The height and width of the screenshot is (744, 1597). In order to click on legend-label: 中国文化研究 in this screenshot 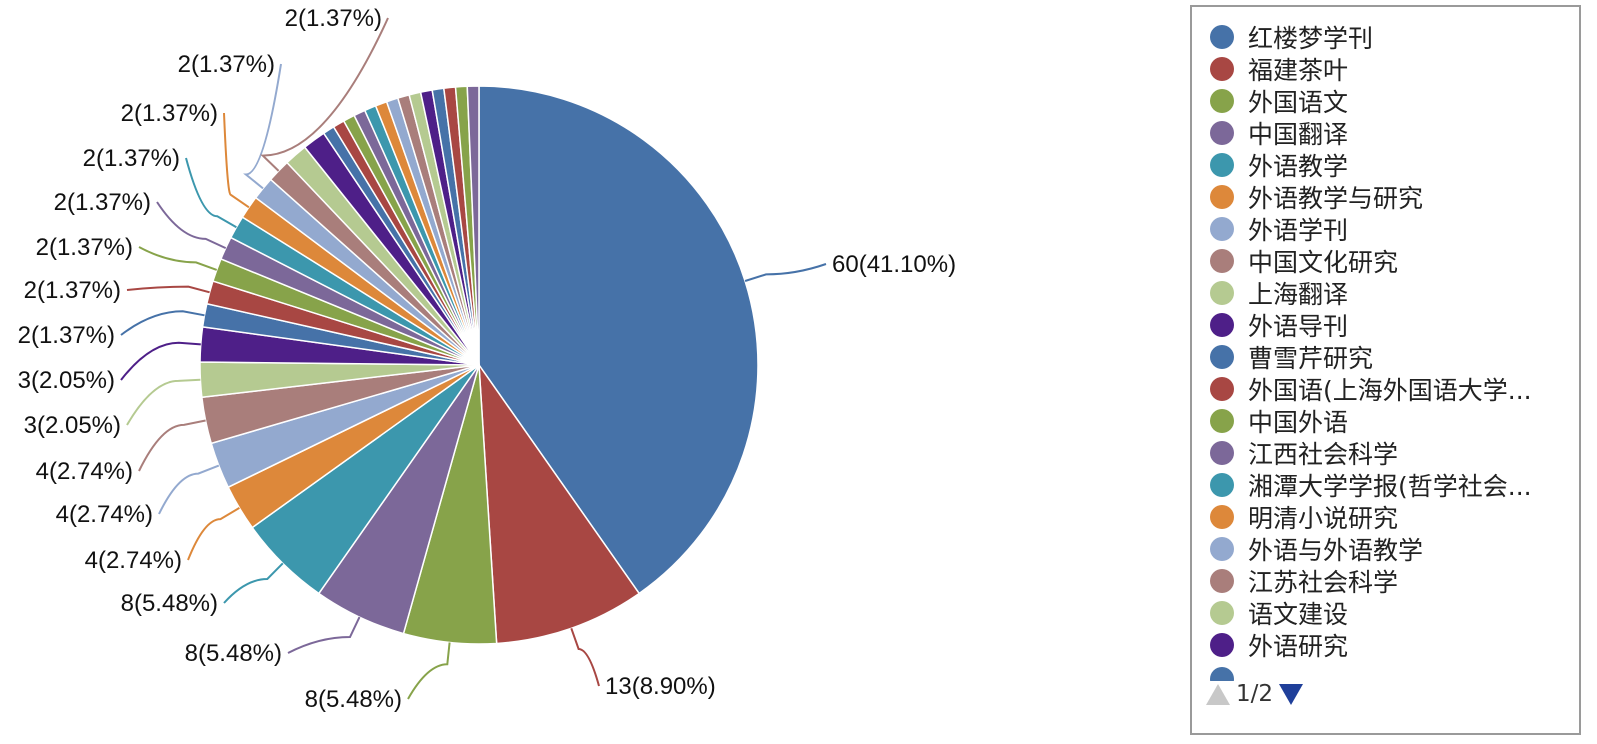, I will do `click(1323, 262)`.